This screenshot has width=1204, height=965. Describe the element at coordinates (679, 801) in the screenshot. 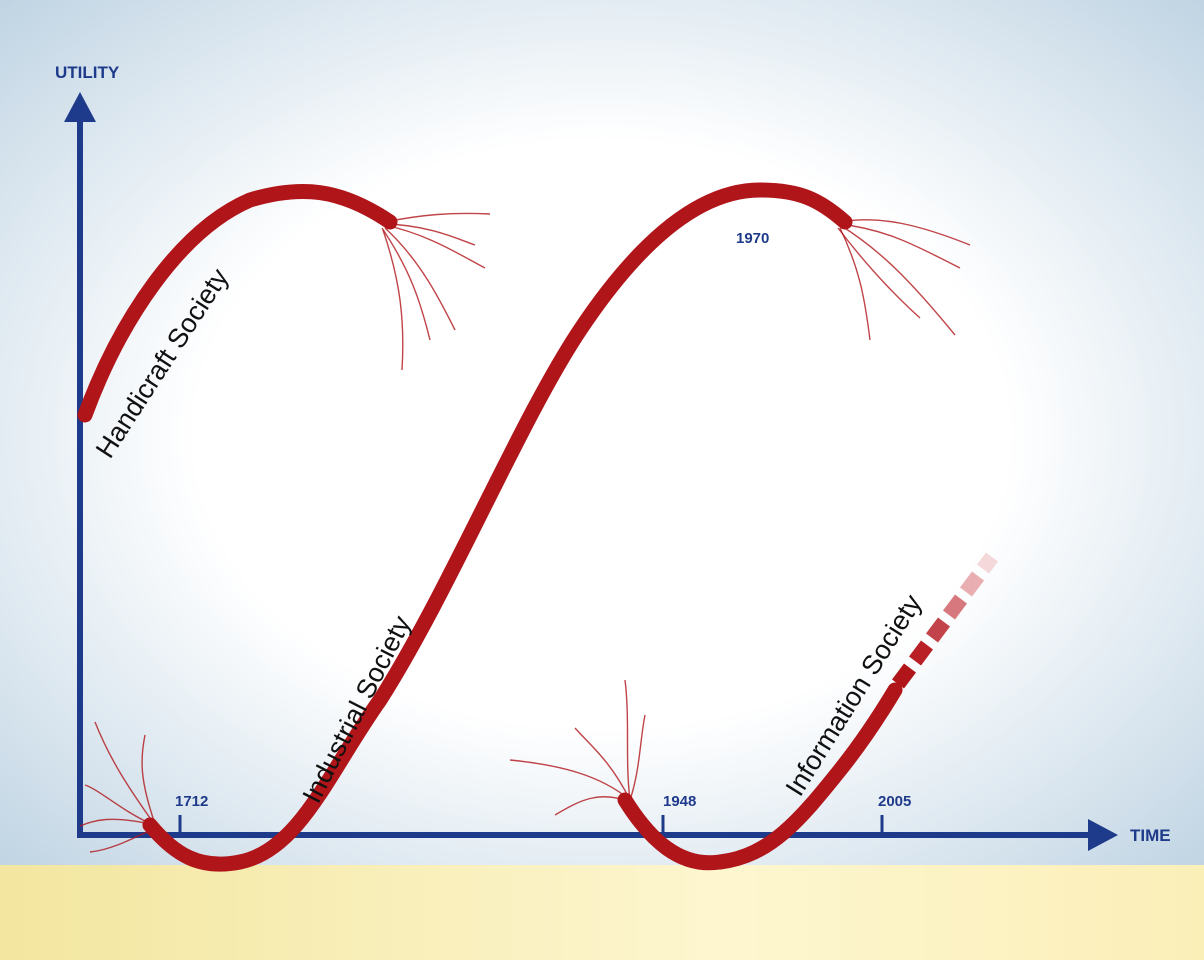

I see `tick-label: 1948` at that location.